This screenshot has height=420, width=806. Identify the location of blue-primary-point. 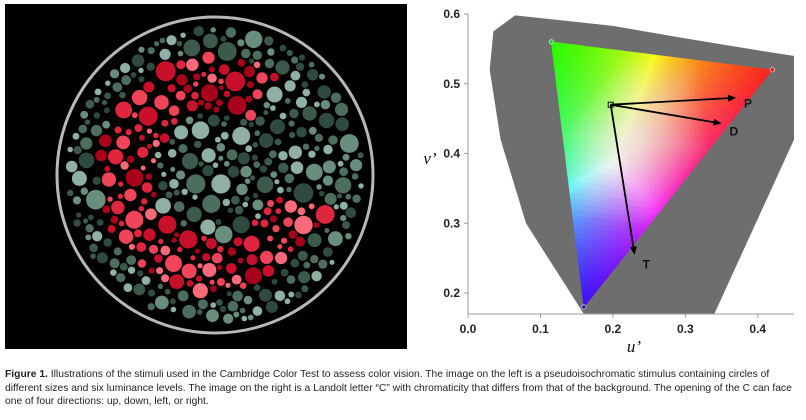
(584, 307).